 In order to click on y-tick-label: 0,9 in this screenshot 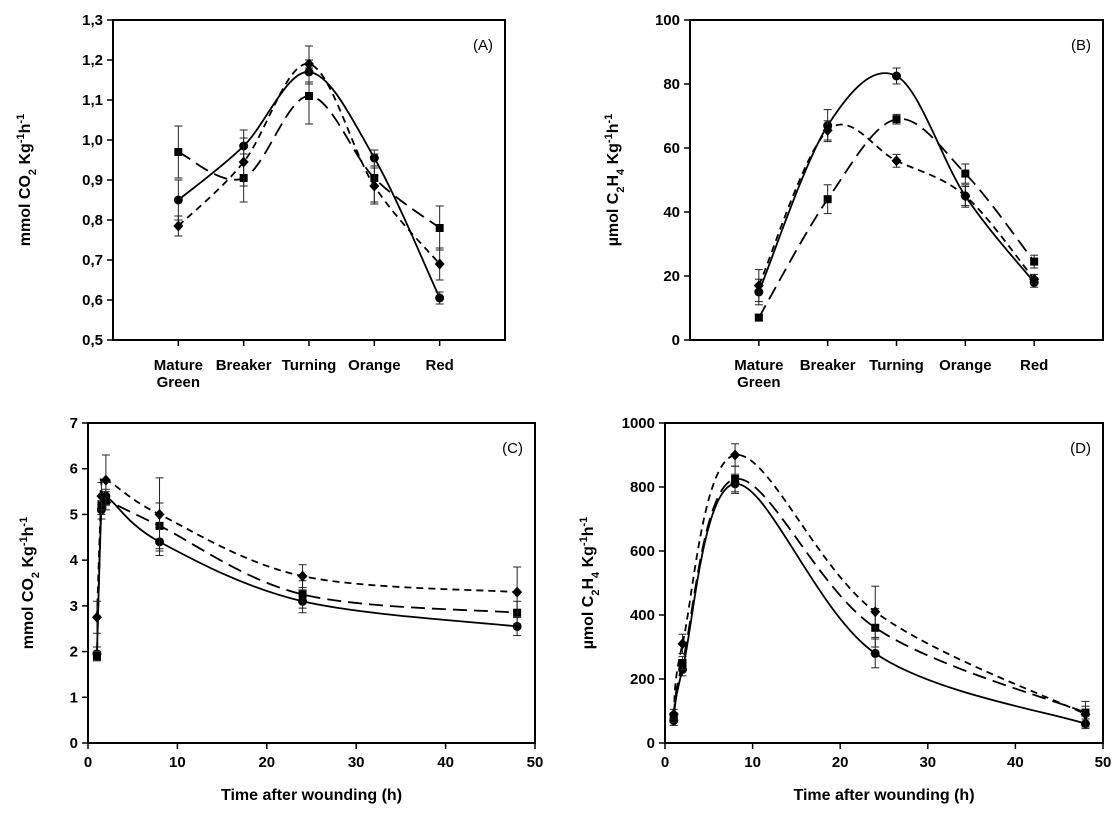, I will do `click(92, 180)`.